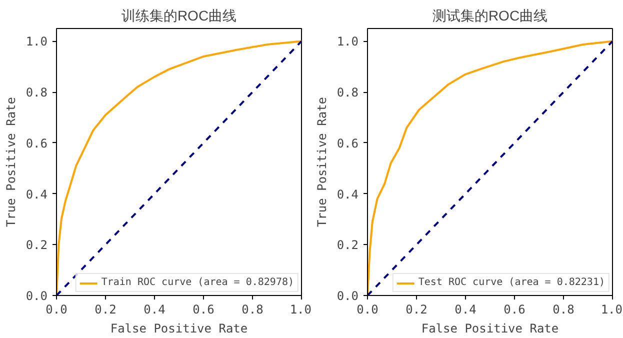 This screenshot has width=623, height=338. What do you see at coordinates (490, 16) in the screenshot?
I see `chart-title: 测试集的ROC曲线` at bounding box center [490, 16].